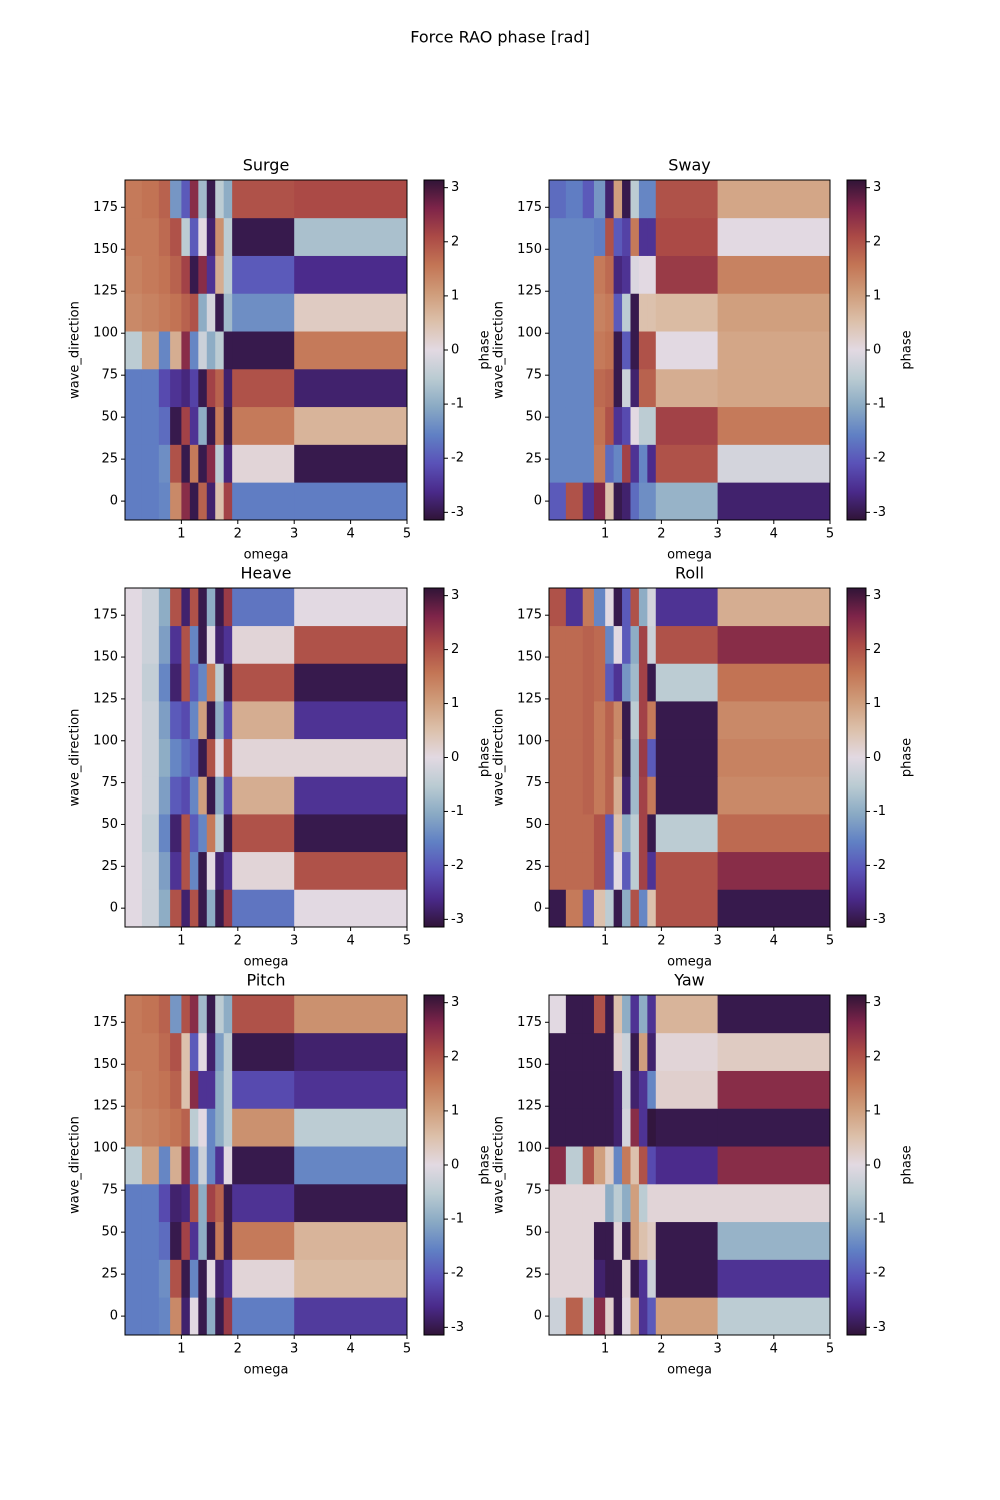 The image size is (1000, 1500). I want to click on colorbar-tick-label: 0, so click(877, 350).